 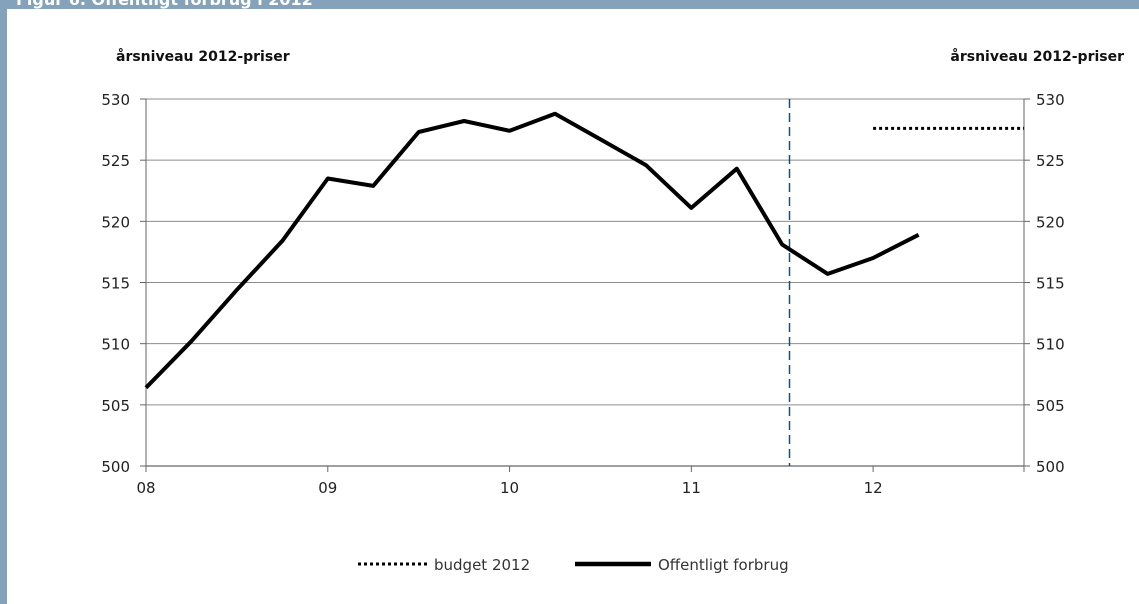 What do you see at coordinates (569, 4) in the screenshot?
I see `figure-title-bar: Figur 6. Offentligt forbrug i 2012` at bounding box center [569, 4].